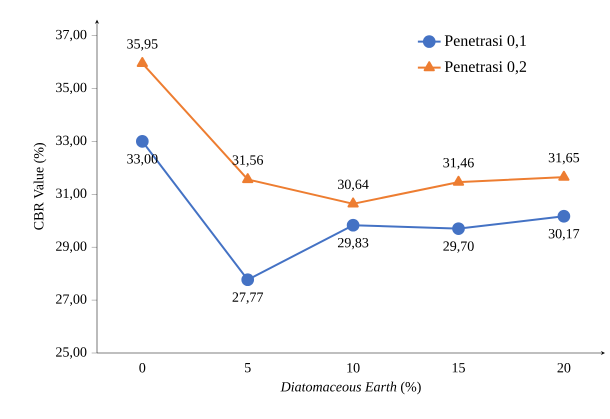 This screenshot has width=610, height=419. I want to click on y-tick-label: 27,00, so click(71, 300).